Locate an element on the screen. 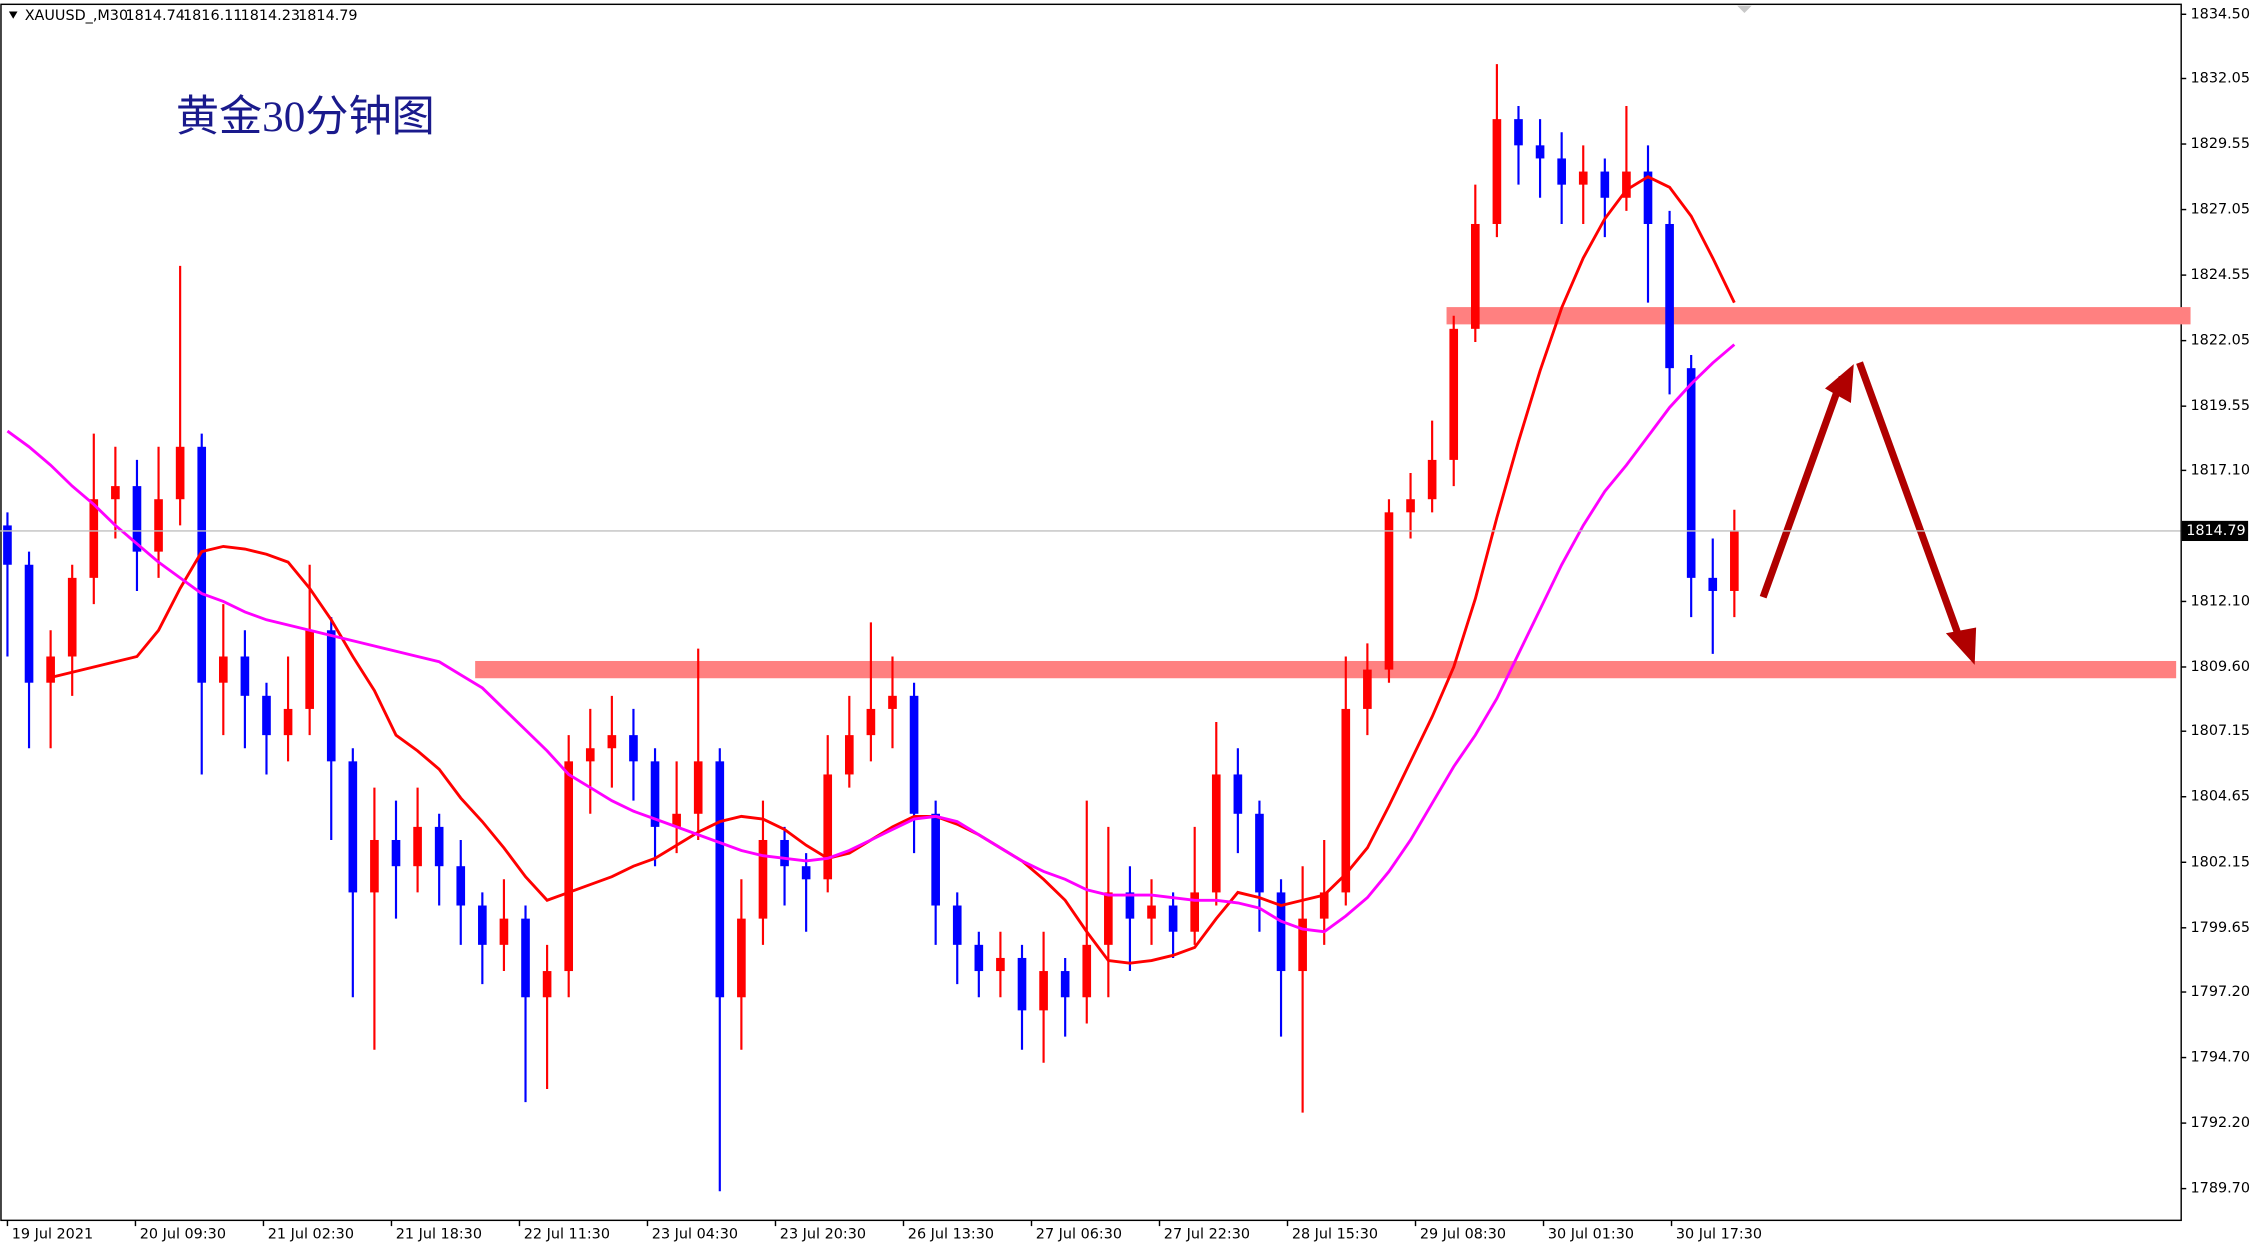 The height and width of the screenshot is (1252, 2257). y-tick-label: 1797.20 is located at coordinates (2220, 992).